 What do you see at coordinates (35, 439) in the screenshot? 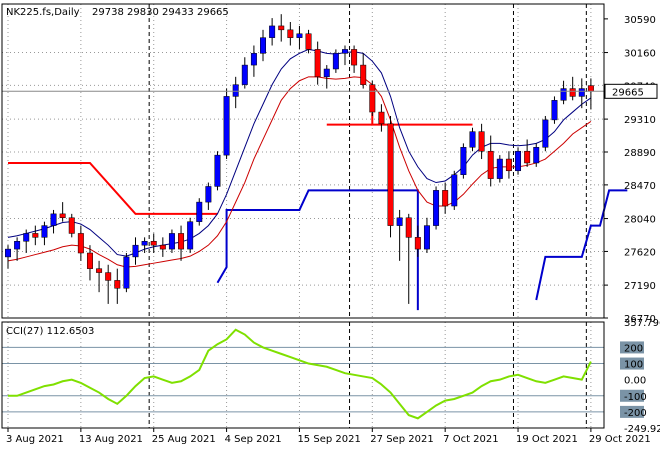
I see `x-tick-label: 3 Aug 2021` at bounding box center [35, 439].